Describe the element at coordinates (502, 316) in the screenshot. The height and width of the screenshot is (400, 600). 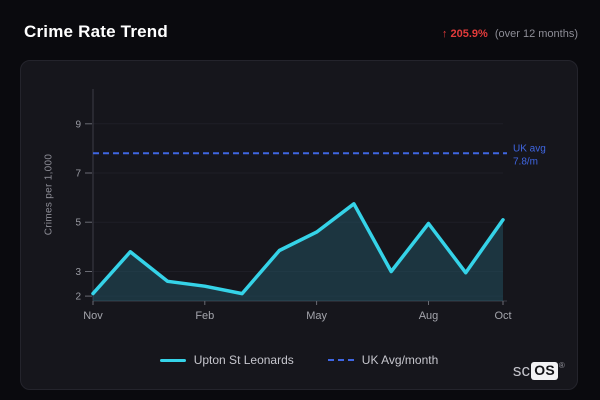
I see `x-tick-label: Oct` at that location.